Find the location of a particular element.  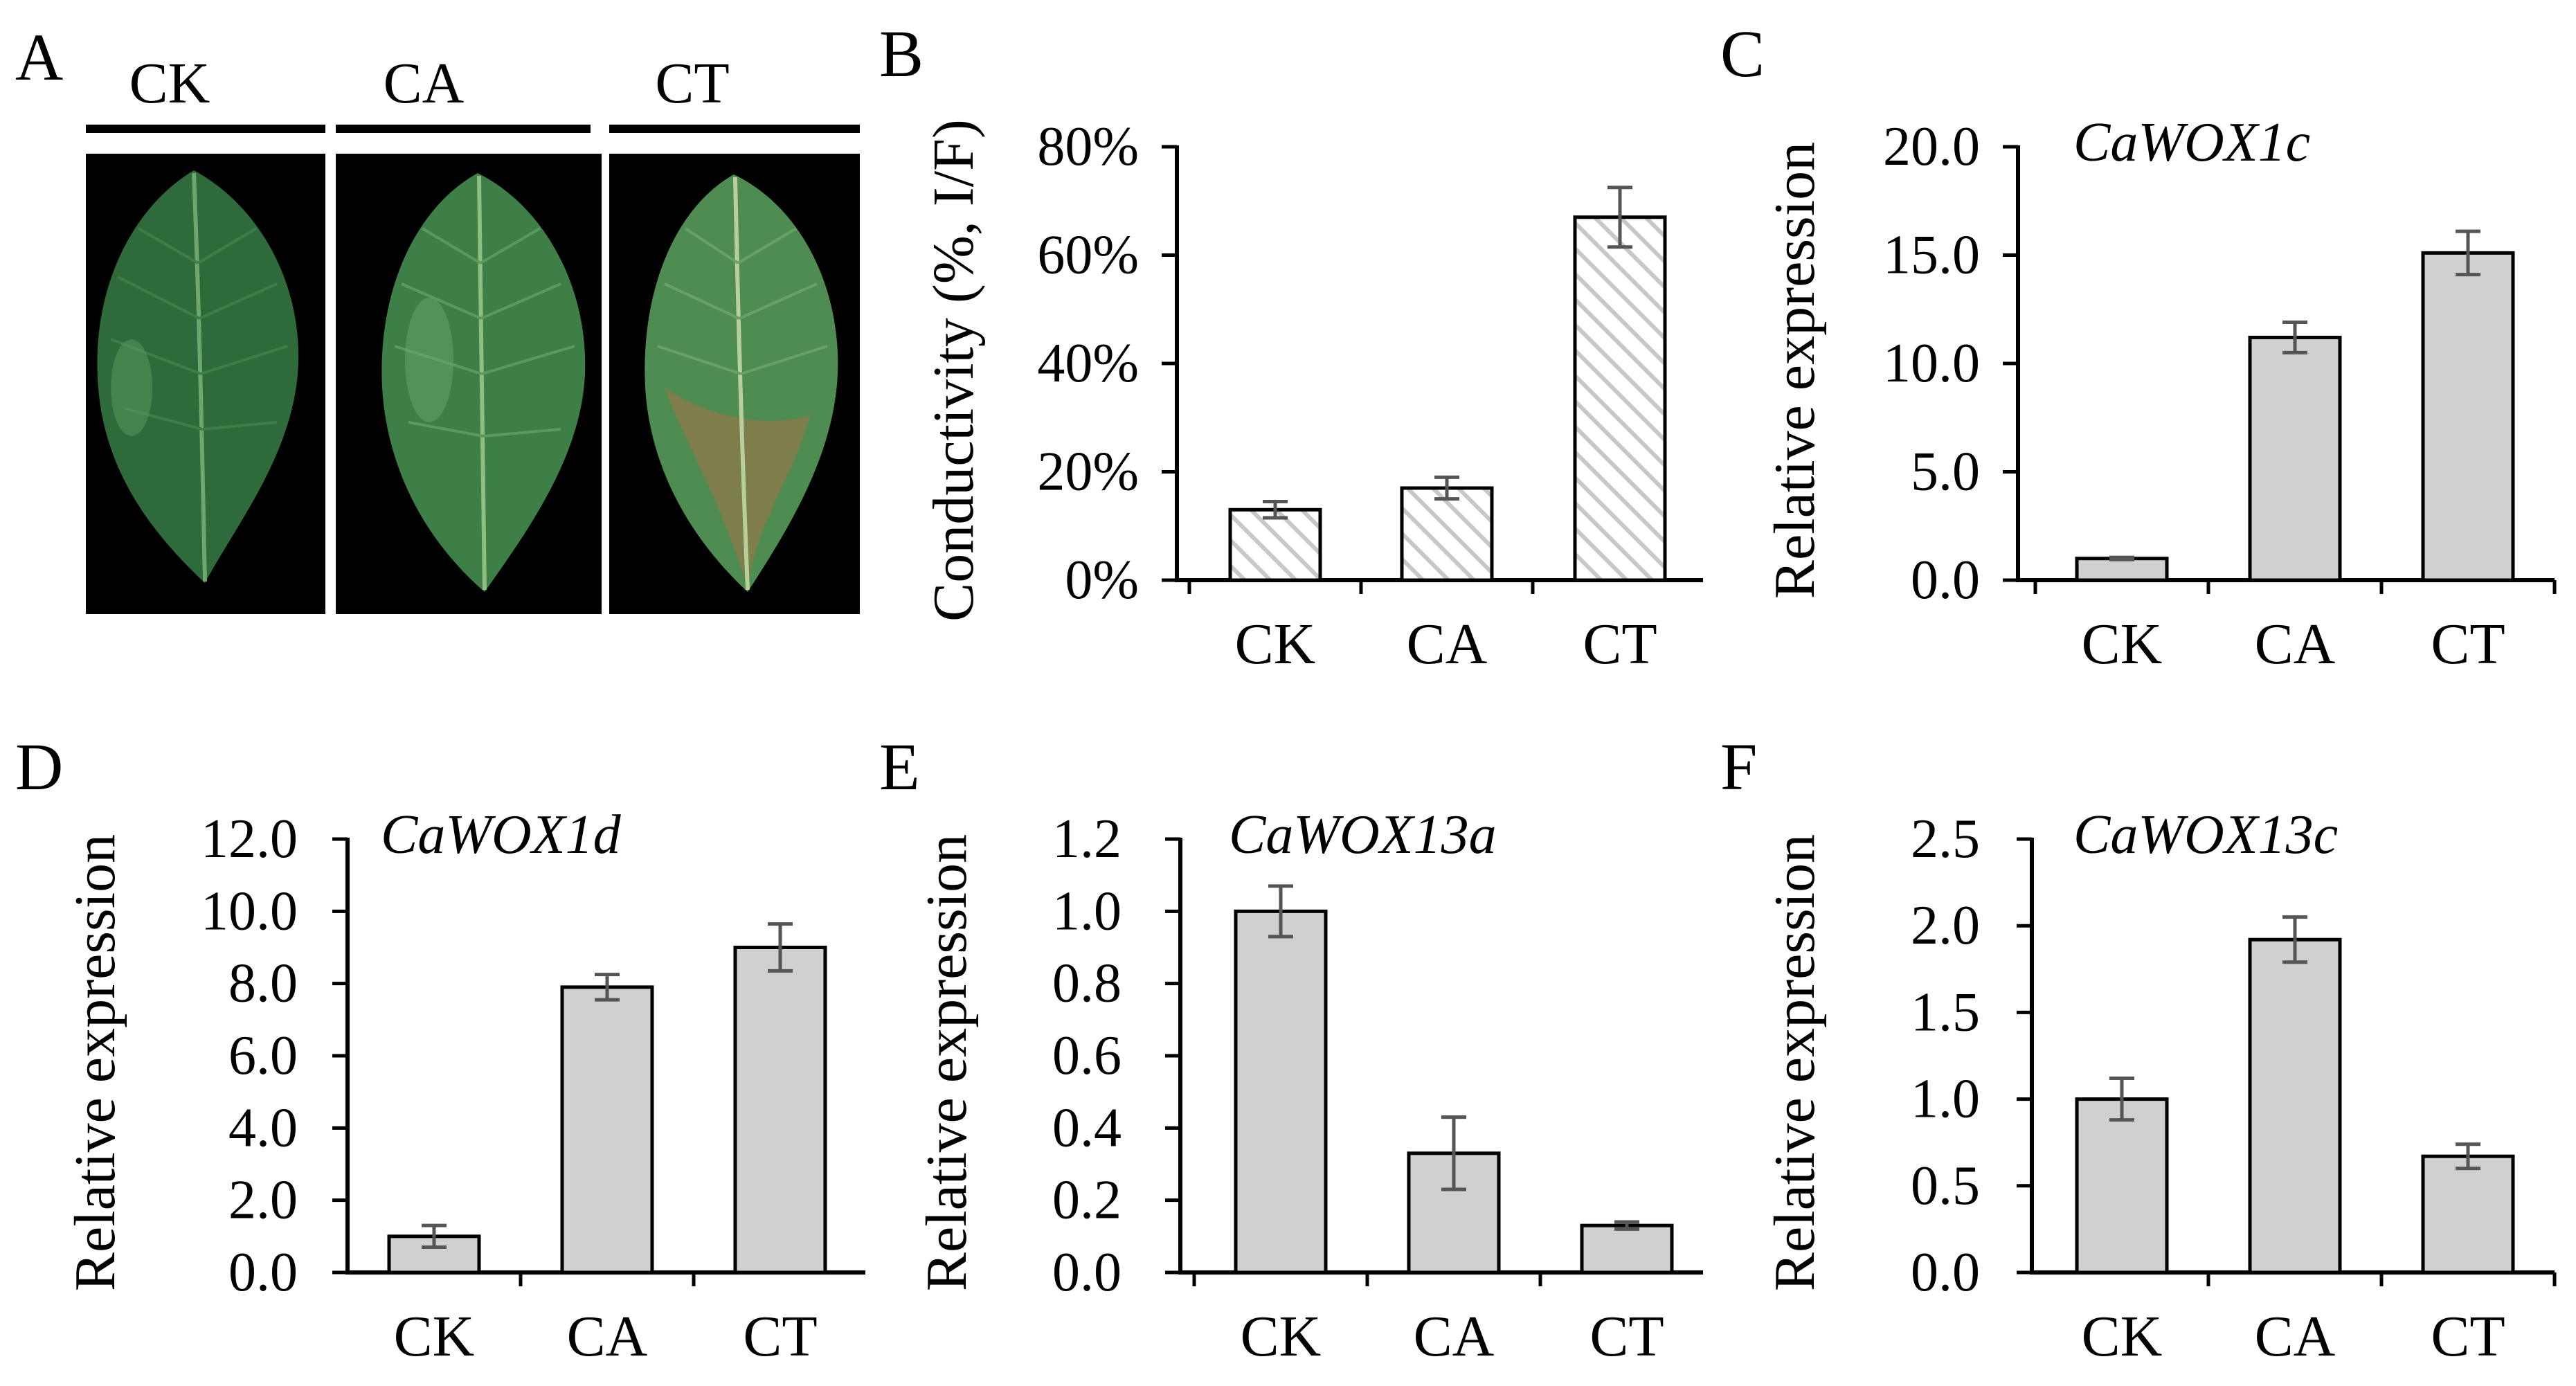

panel-a-underline-ct is located at coordinates (734, 129).